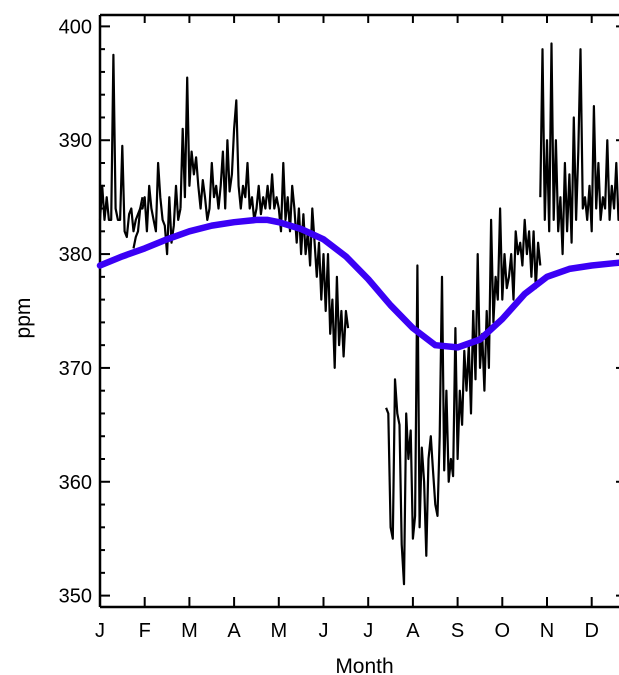  Describe the element at coordinates (591, 631) in the screenshot. I see `x-tick-label: D` at that location.